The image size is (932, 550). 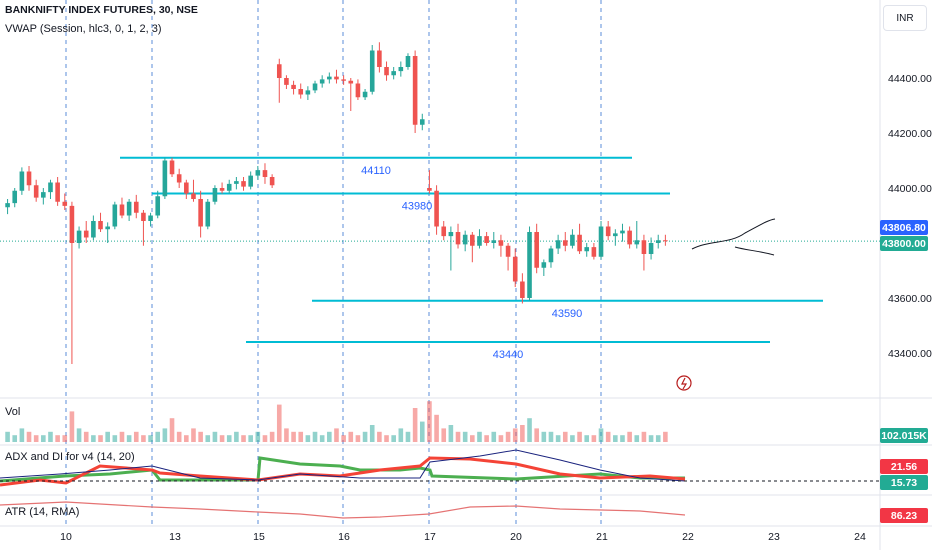 What do you see at coordinates (430, 537) in the screenshot?
I see `time-tick-label: 17` at bounding box center [430, 537].